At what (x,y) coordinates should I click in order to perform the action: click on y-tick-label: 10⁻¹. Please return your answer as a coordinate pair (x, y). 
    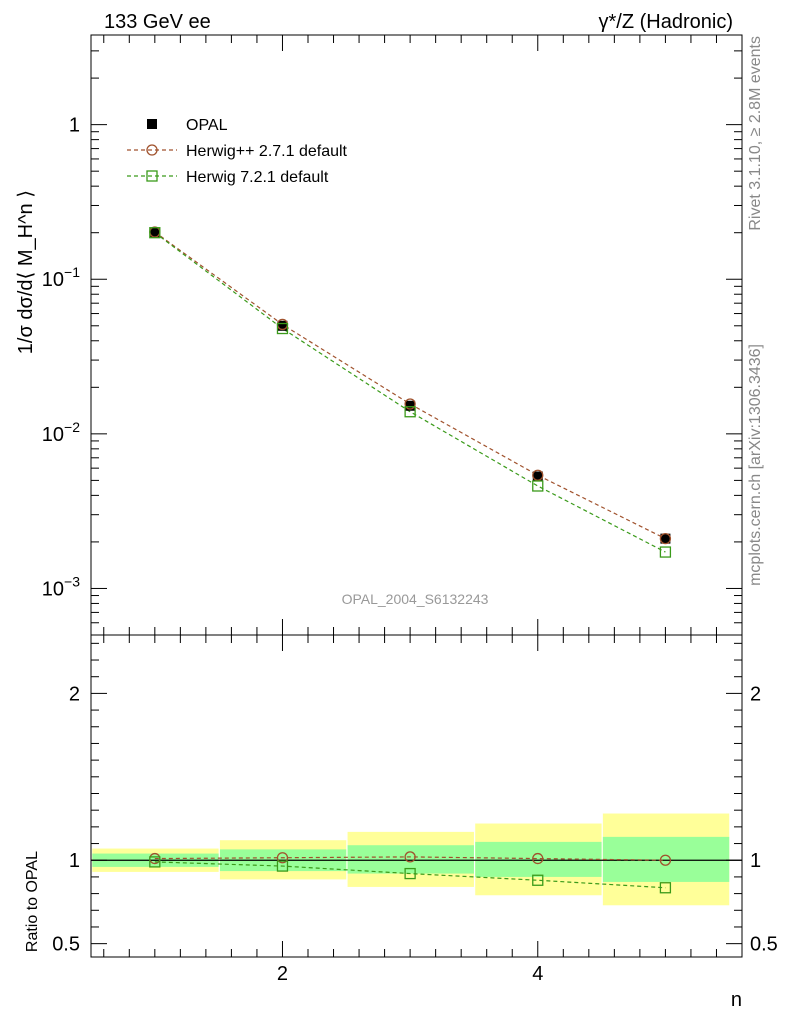
    Looking at the image, I should click on (61, 277).